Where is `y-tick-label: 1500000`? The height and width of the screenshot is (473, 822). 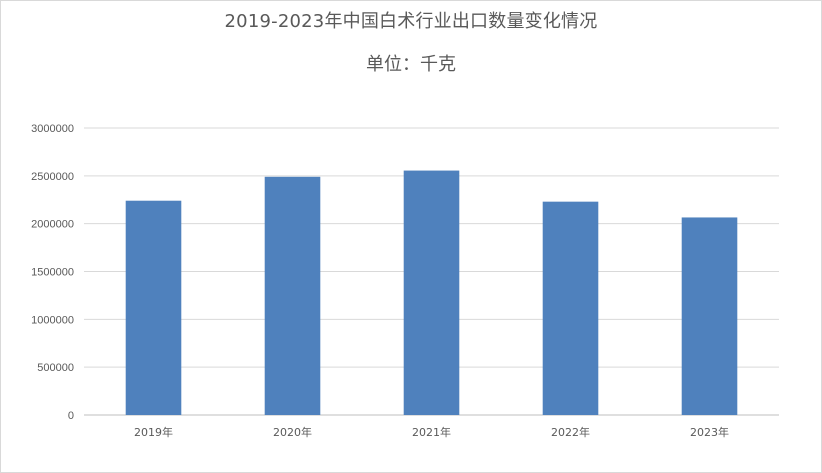 y-tick-label: 1500000 is located at coordinates (52, 273).